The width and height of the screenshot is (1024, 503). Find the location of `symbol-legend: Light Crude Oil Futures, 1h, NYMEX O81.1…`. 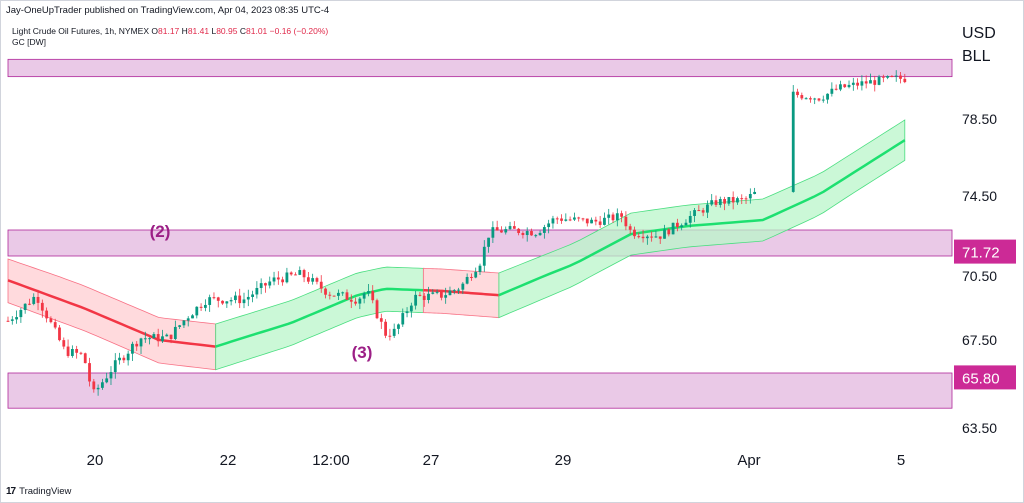

symbol-legend: Light Crude Oil Futures, 1h, NYMEX O81.1… is located at coordinates (170, 31).